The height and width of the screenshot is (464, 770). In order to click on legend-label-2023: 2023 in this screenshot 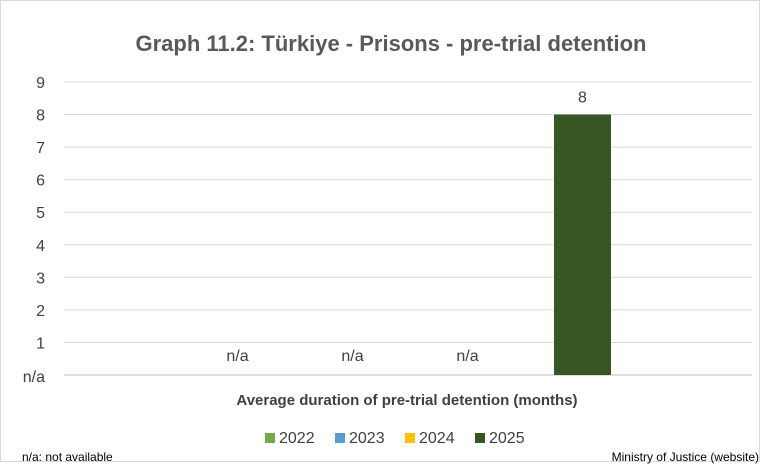, I will do `click(367, 438)`.